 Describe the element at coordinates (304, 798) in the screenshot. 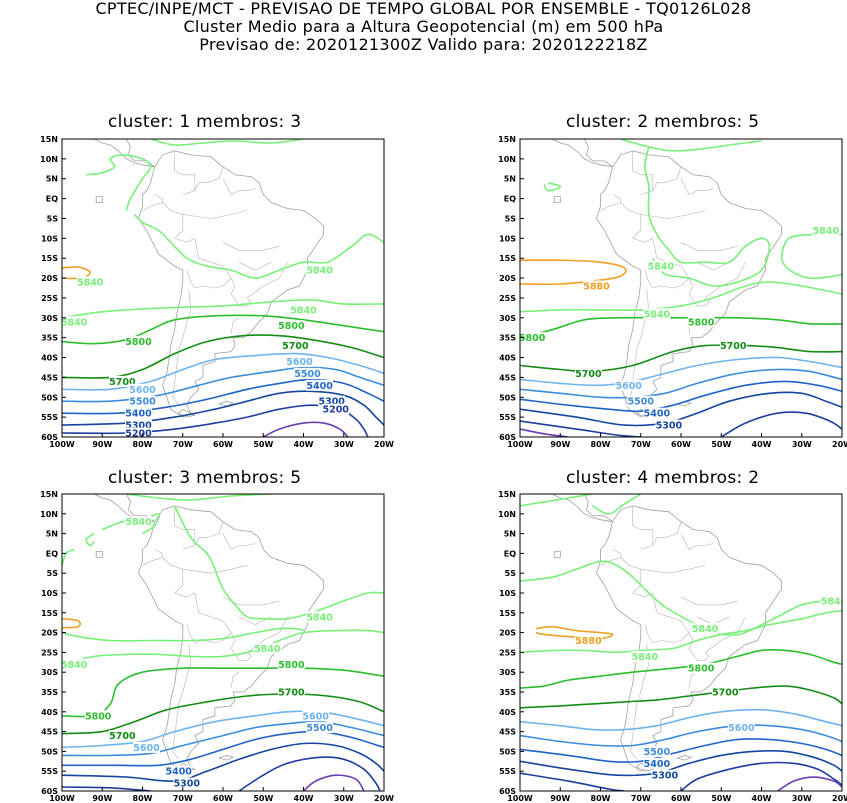

I see `lon-tick-label: 40W` at that location.